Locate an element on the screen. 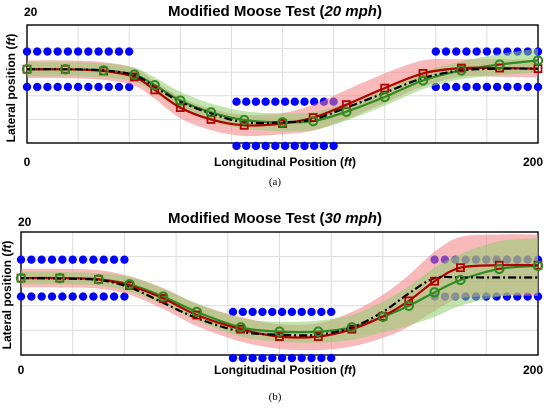  x-axis-label: Longitudinal Position (ft) is located at coordinates (285, 162).